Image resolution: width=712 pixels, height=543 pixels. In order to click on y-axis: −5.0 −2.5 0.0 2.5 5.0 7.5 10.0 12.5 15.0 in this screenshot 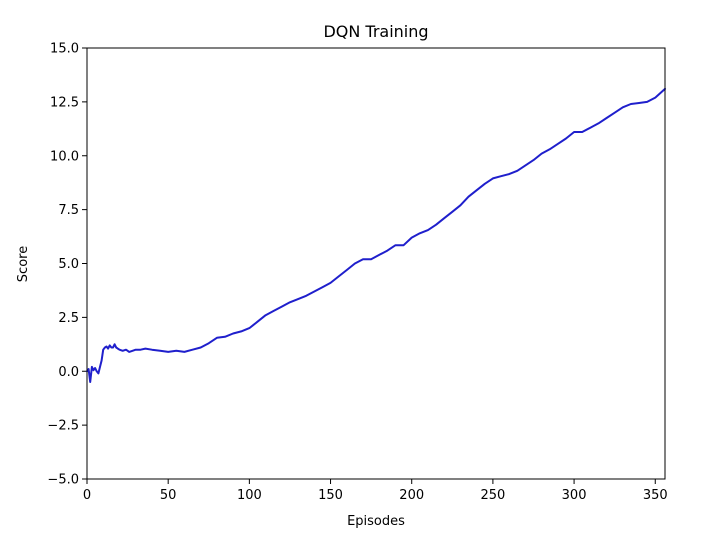, I will do `click(67, 265)`.